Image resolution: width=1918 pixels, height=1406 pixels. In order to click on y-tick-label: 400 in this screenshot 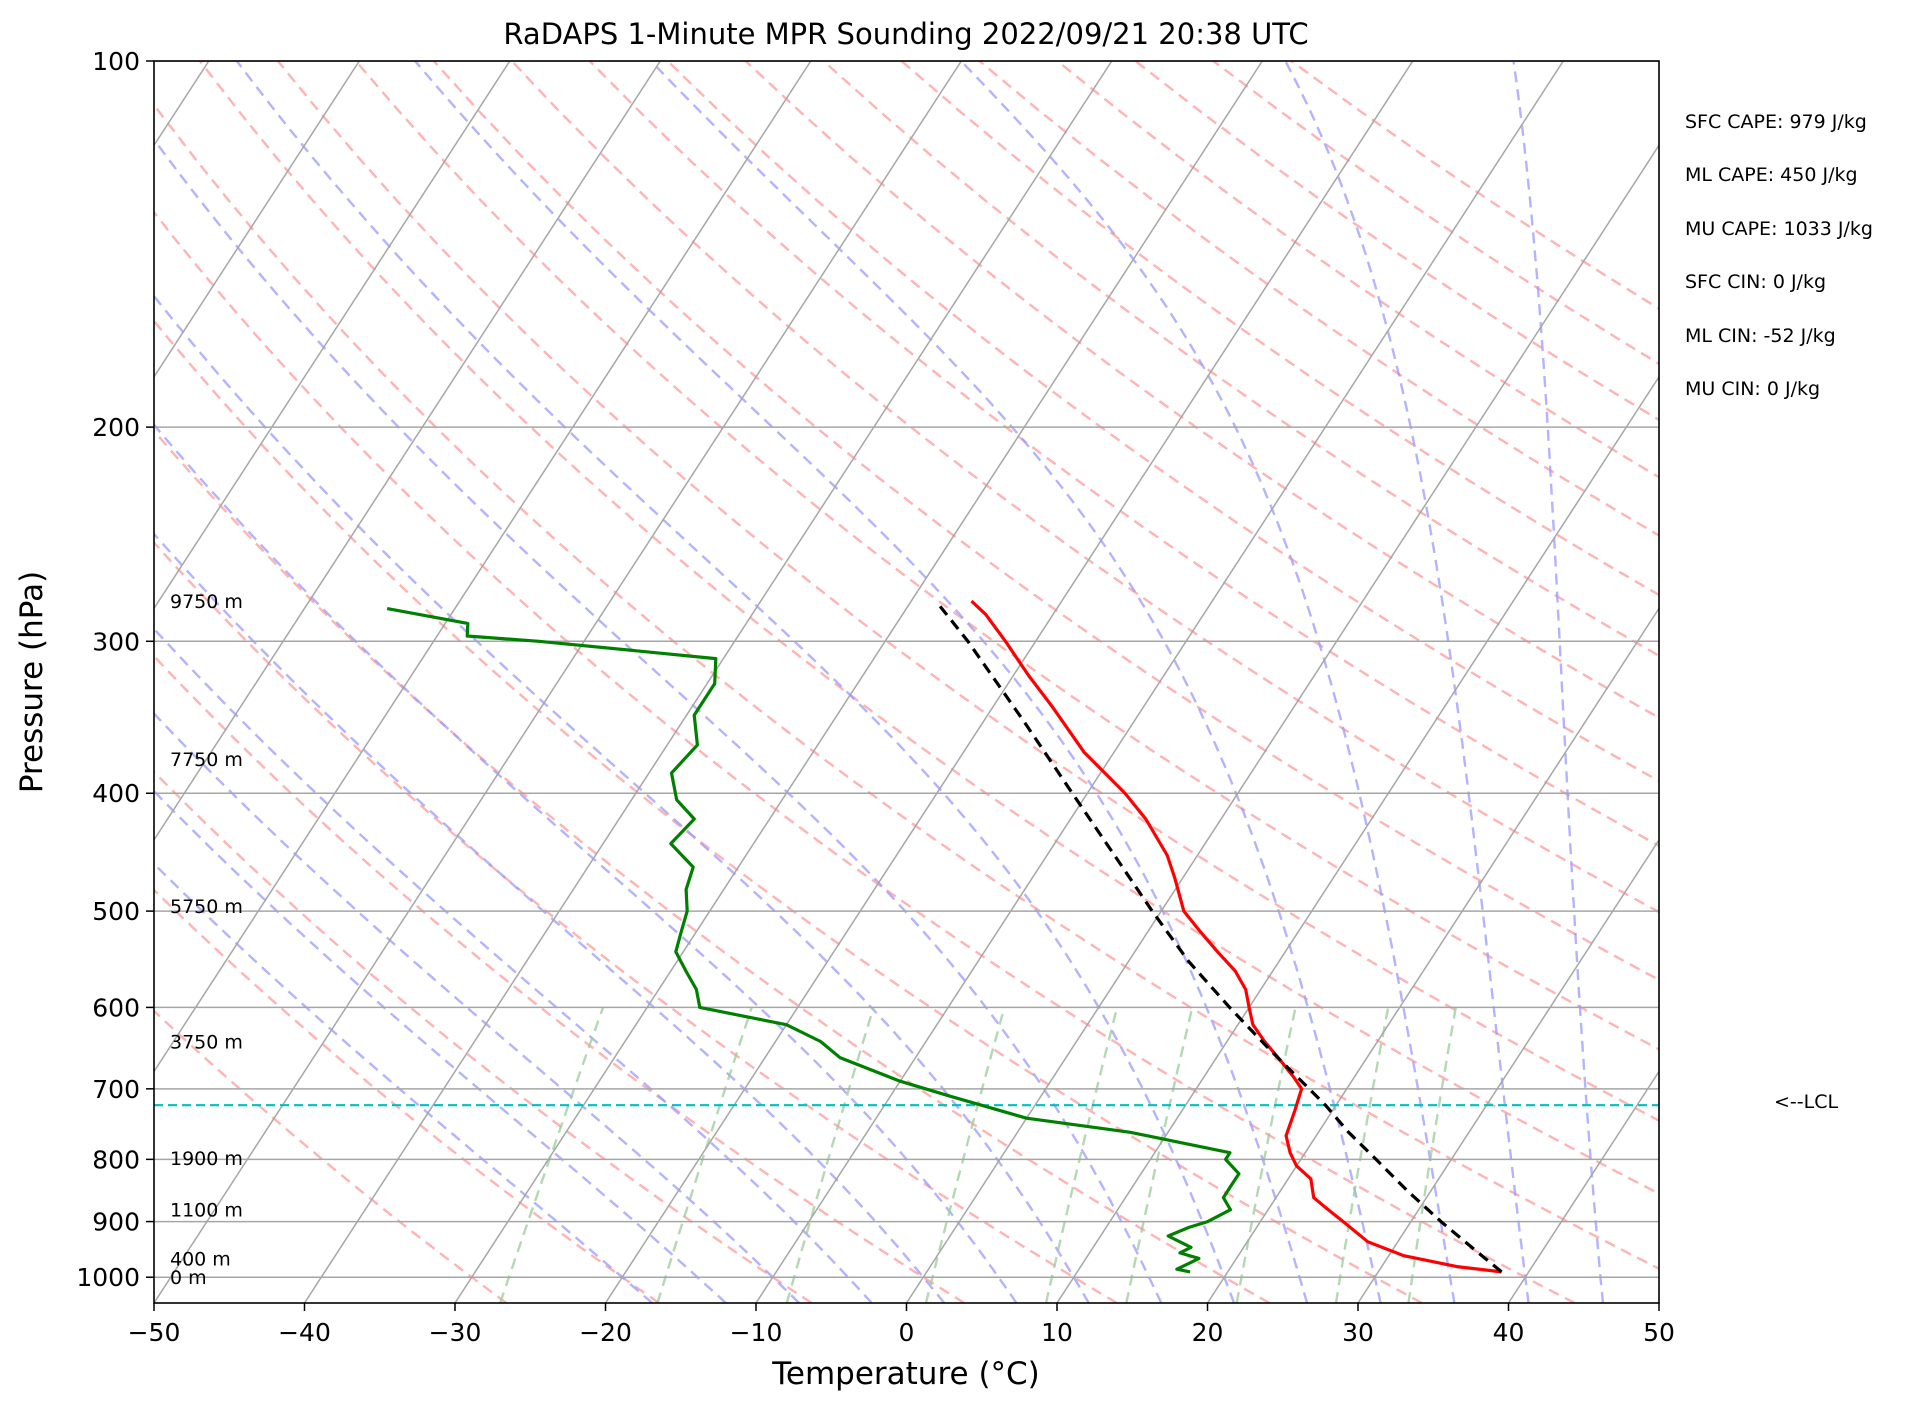, I will do `click(116, 793)`.